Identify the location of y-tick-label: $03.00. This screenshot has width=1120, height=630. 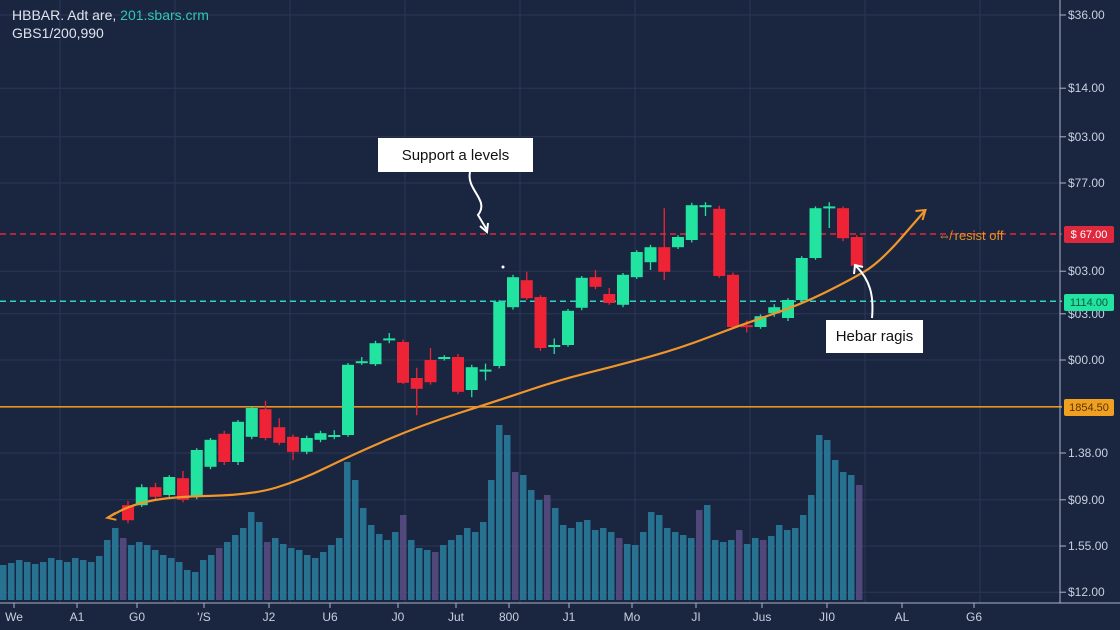
(1086, 137).